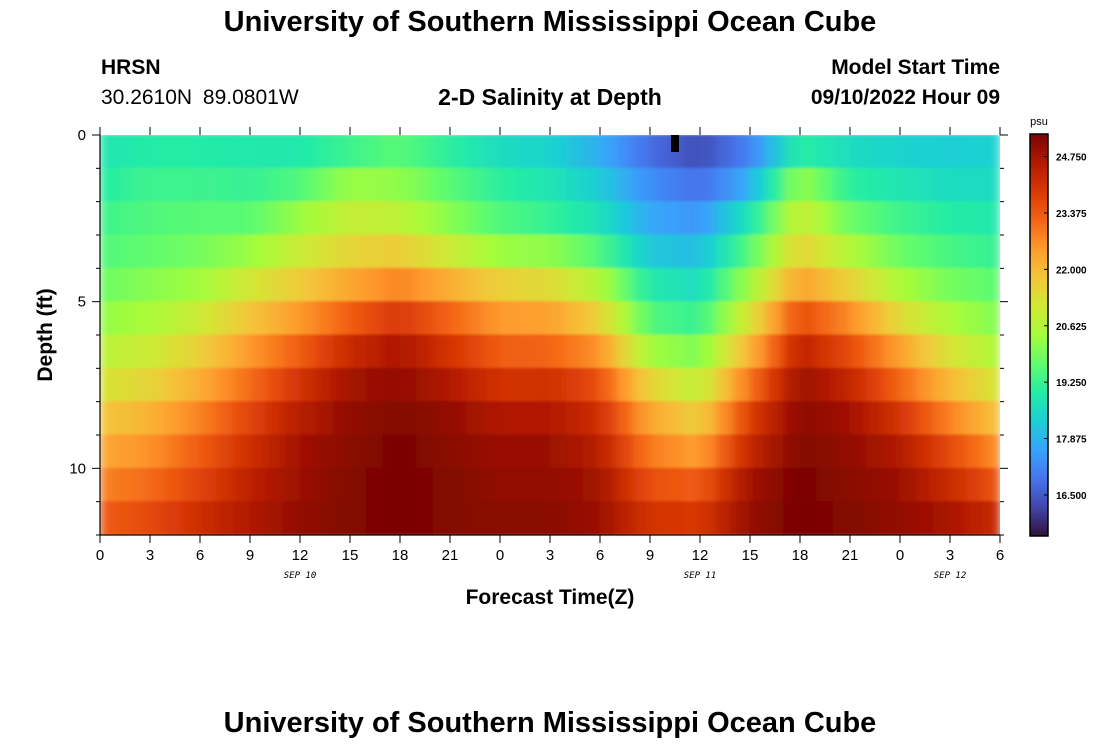  I want to click on x-tick-label: 12, so click(700, 555).